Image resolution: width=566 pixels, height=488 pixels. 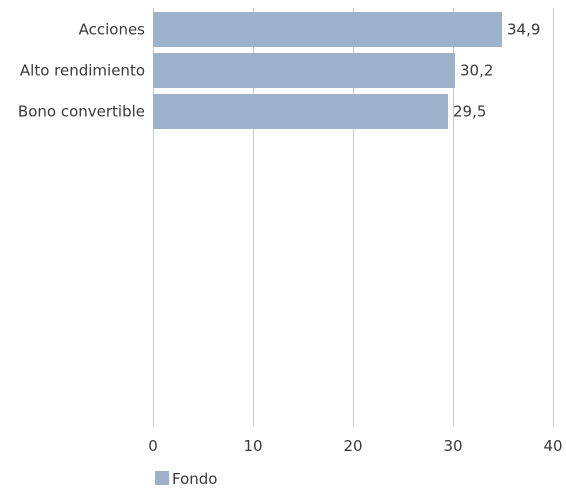 What do you see at coordinates (304, 70) in the screenshot?
I see `bar-alto-rendimiento` at bounding box center [304, 70].